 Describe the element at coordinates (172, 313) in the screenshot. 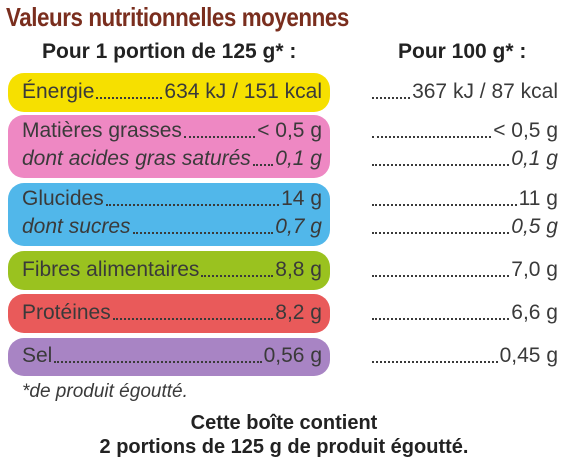

I see `row-proteines-portion: Protéines 8,2 g` at that location.